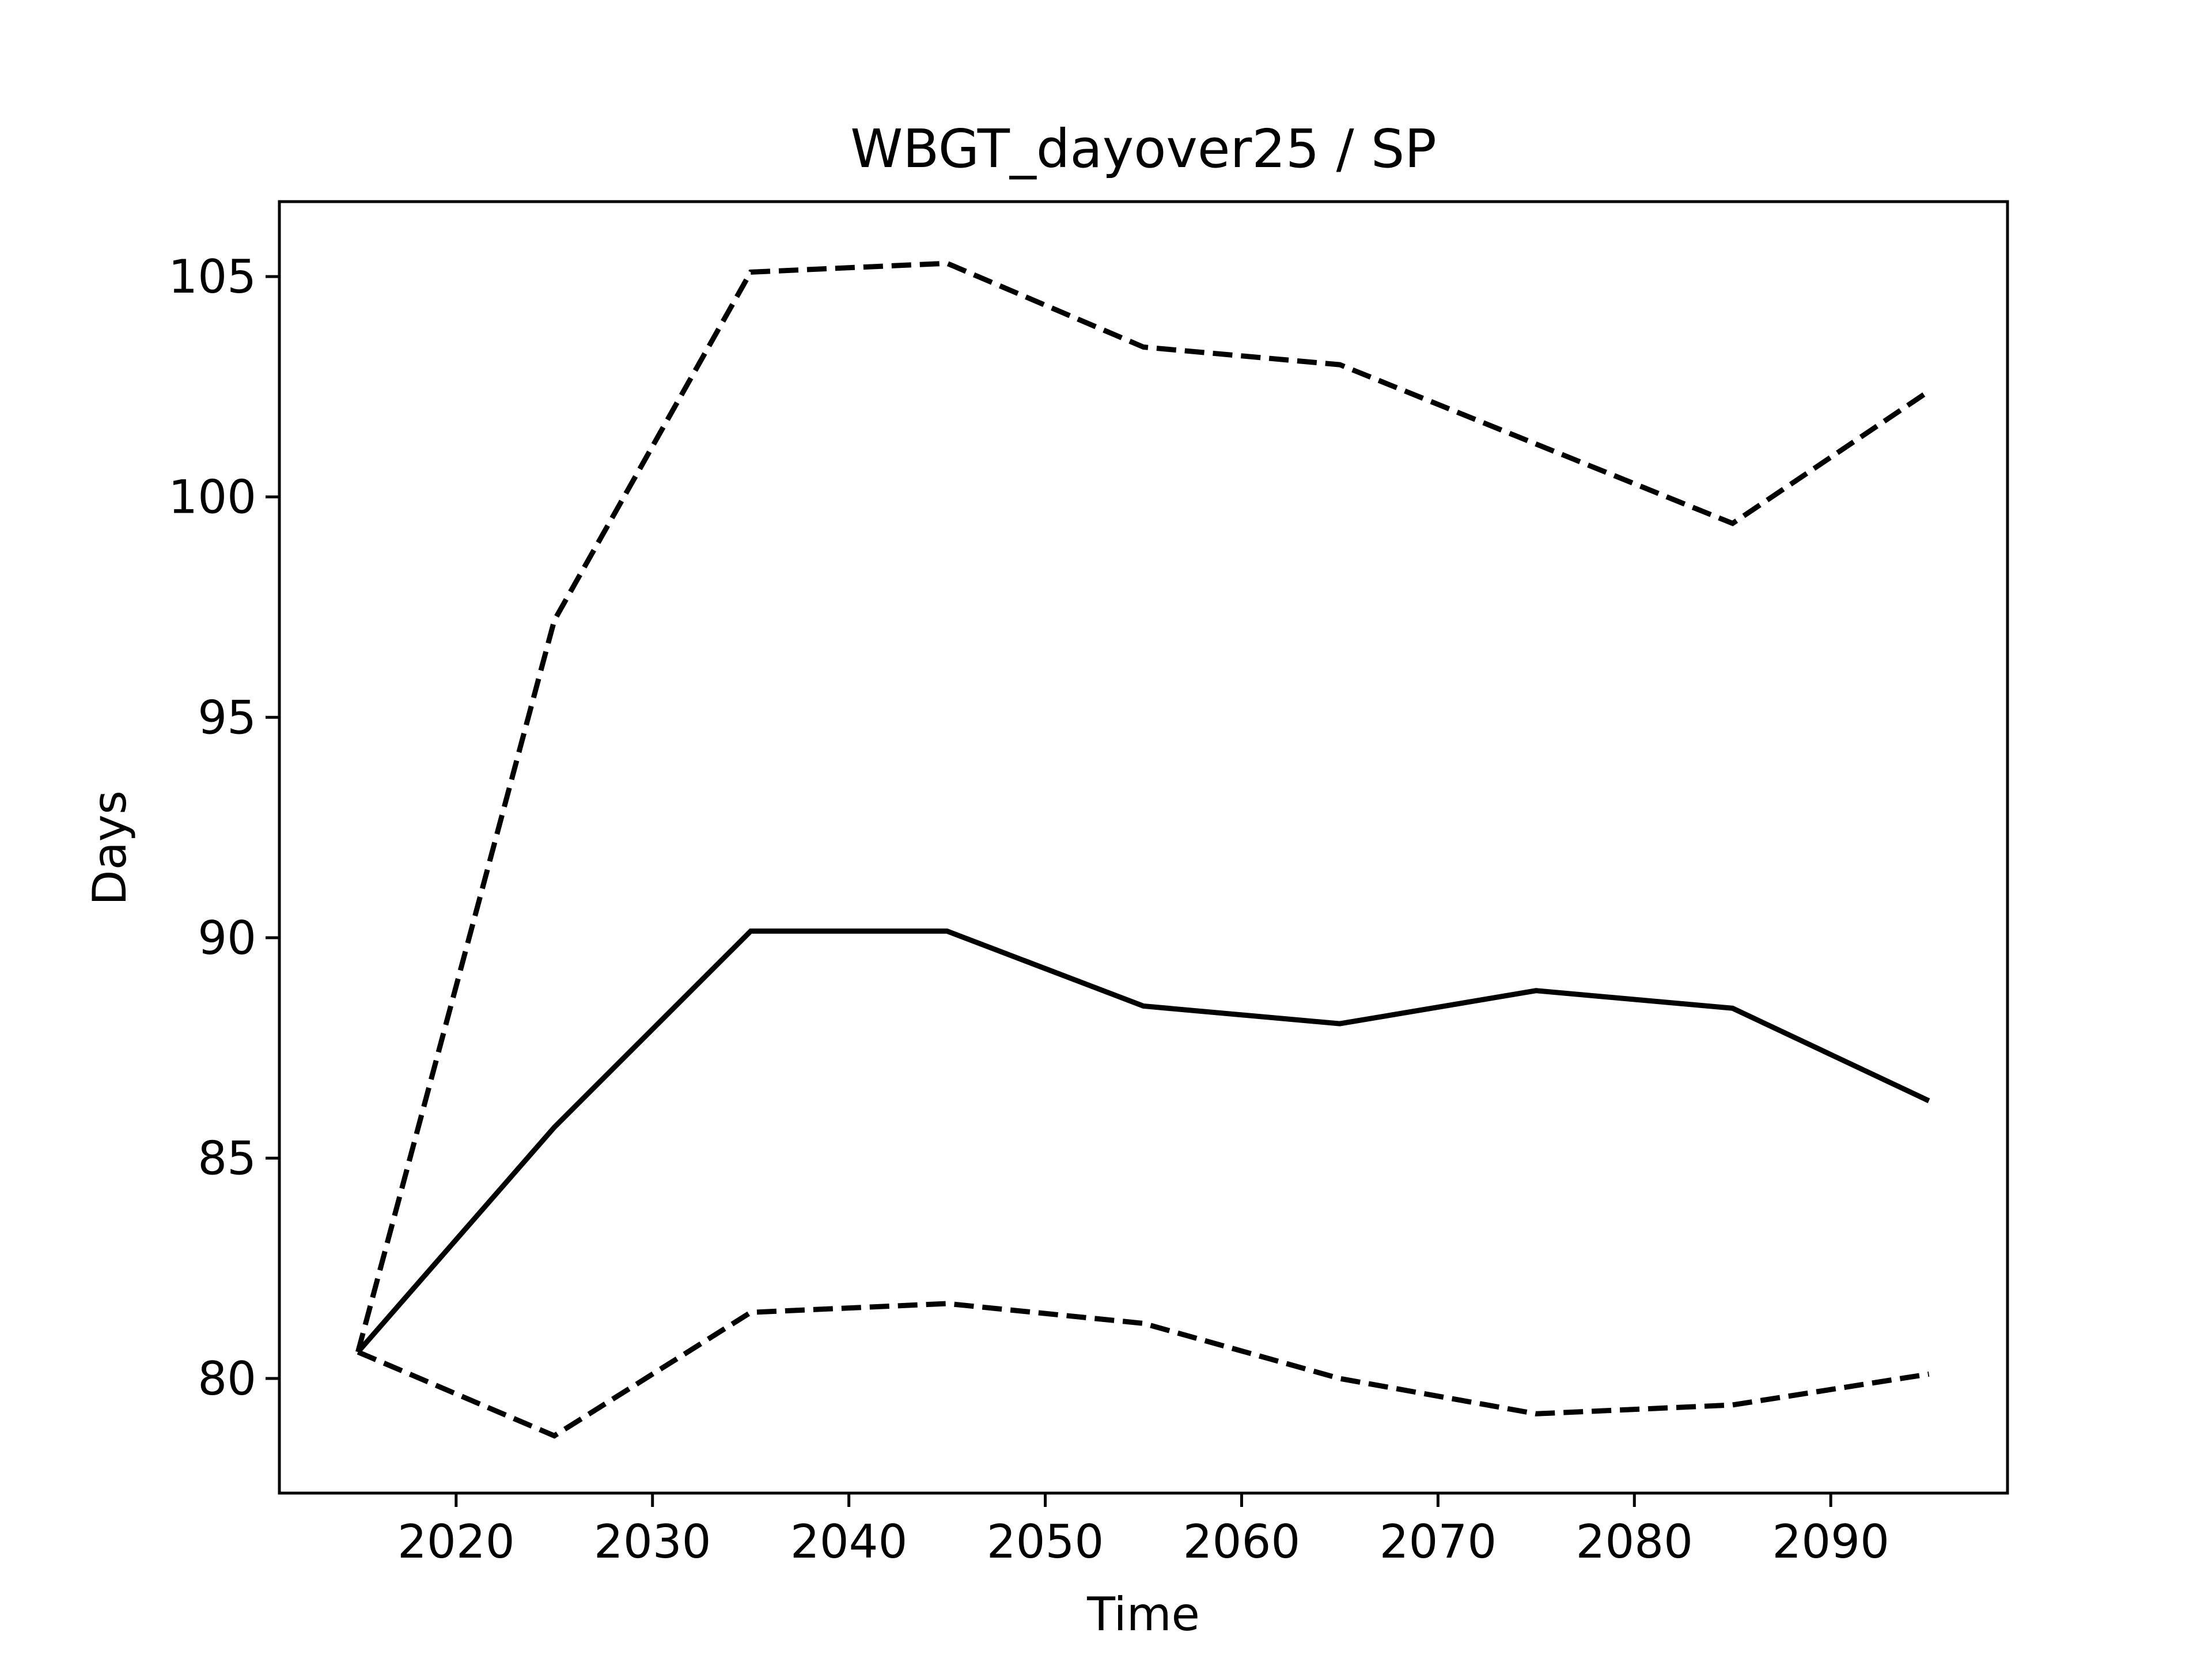 This screenshot has height=1659, width=2212. I want to click on y-axis-ticks: 80 85 90 95 100 105, so click(223, 828).